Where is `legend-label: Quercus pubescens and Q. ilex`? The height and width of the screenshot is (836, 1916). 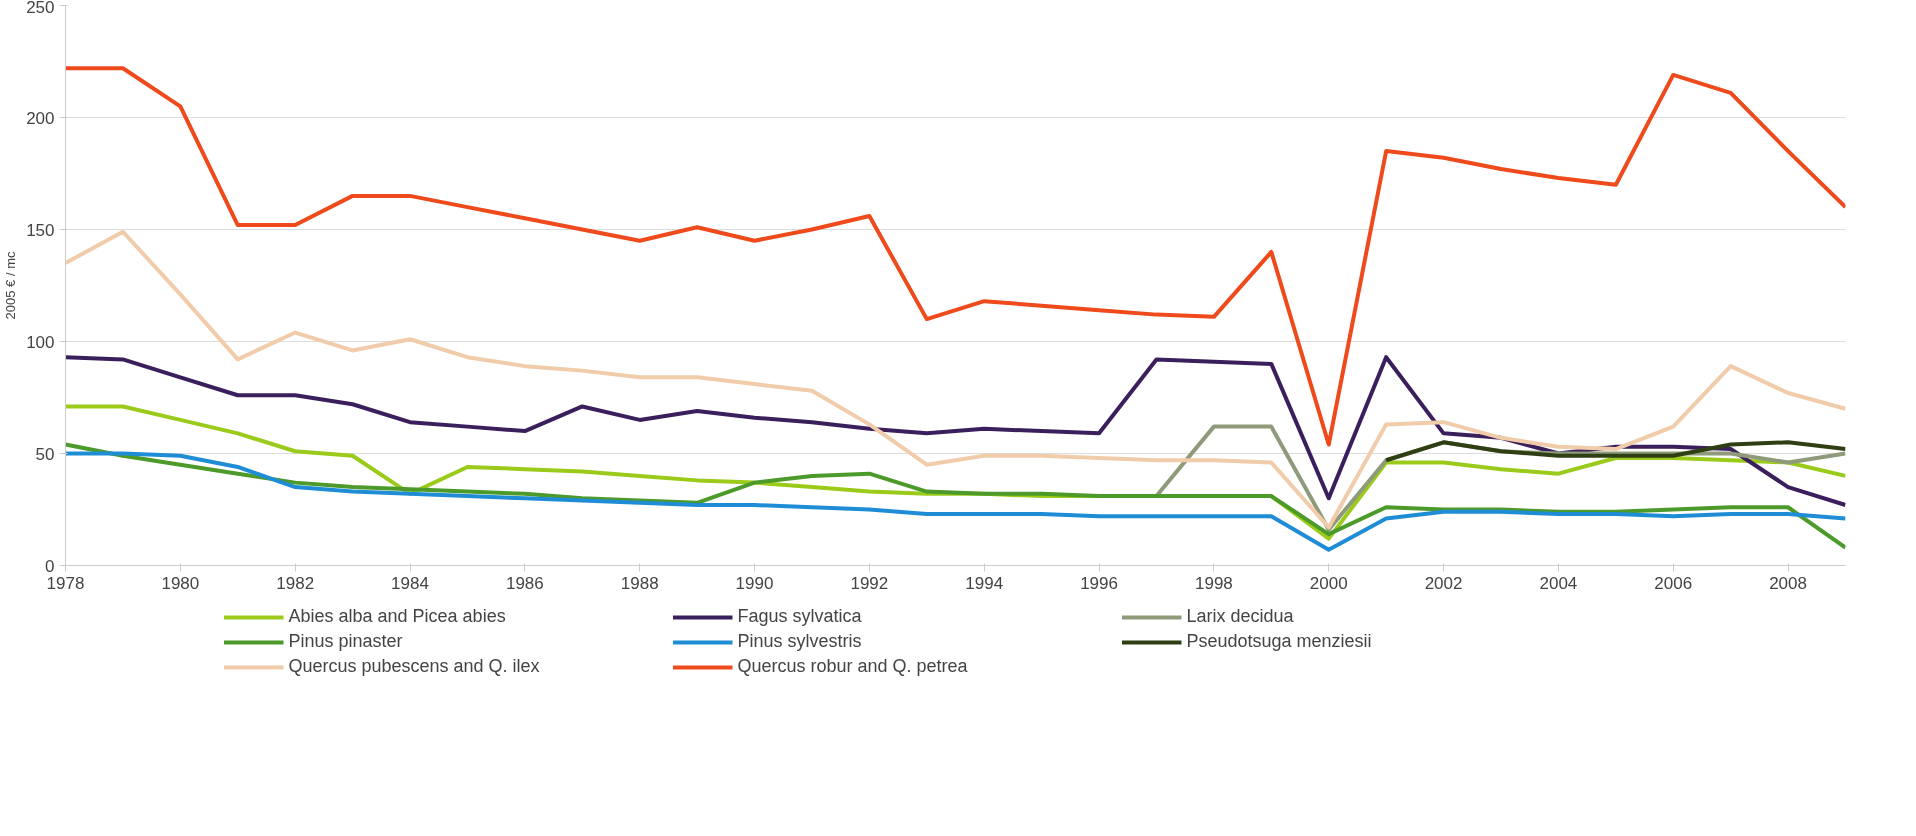
legend-label: Quercus pubescens and Q. ilex is located at coordinates (414, 666).